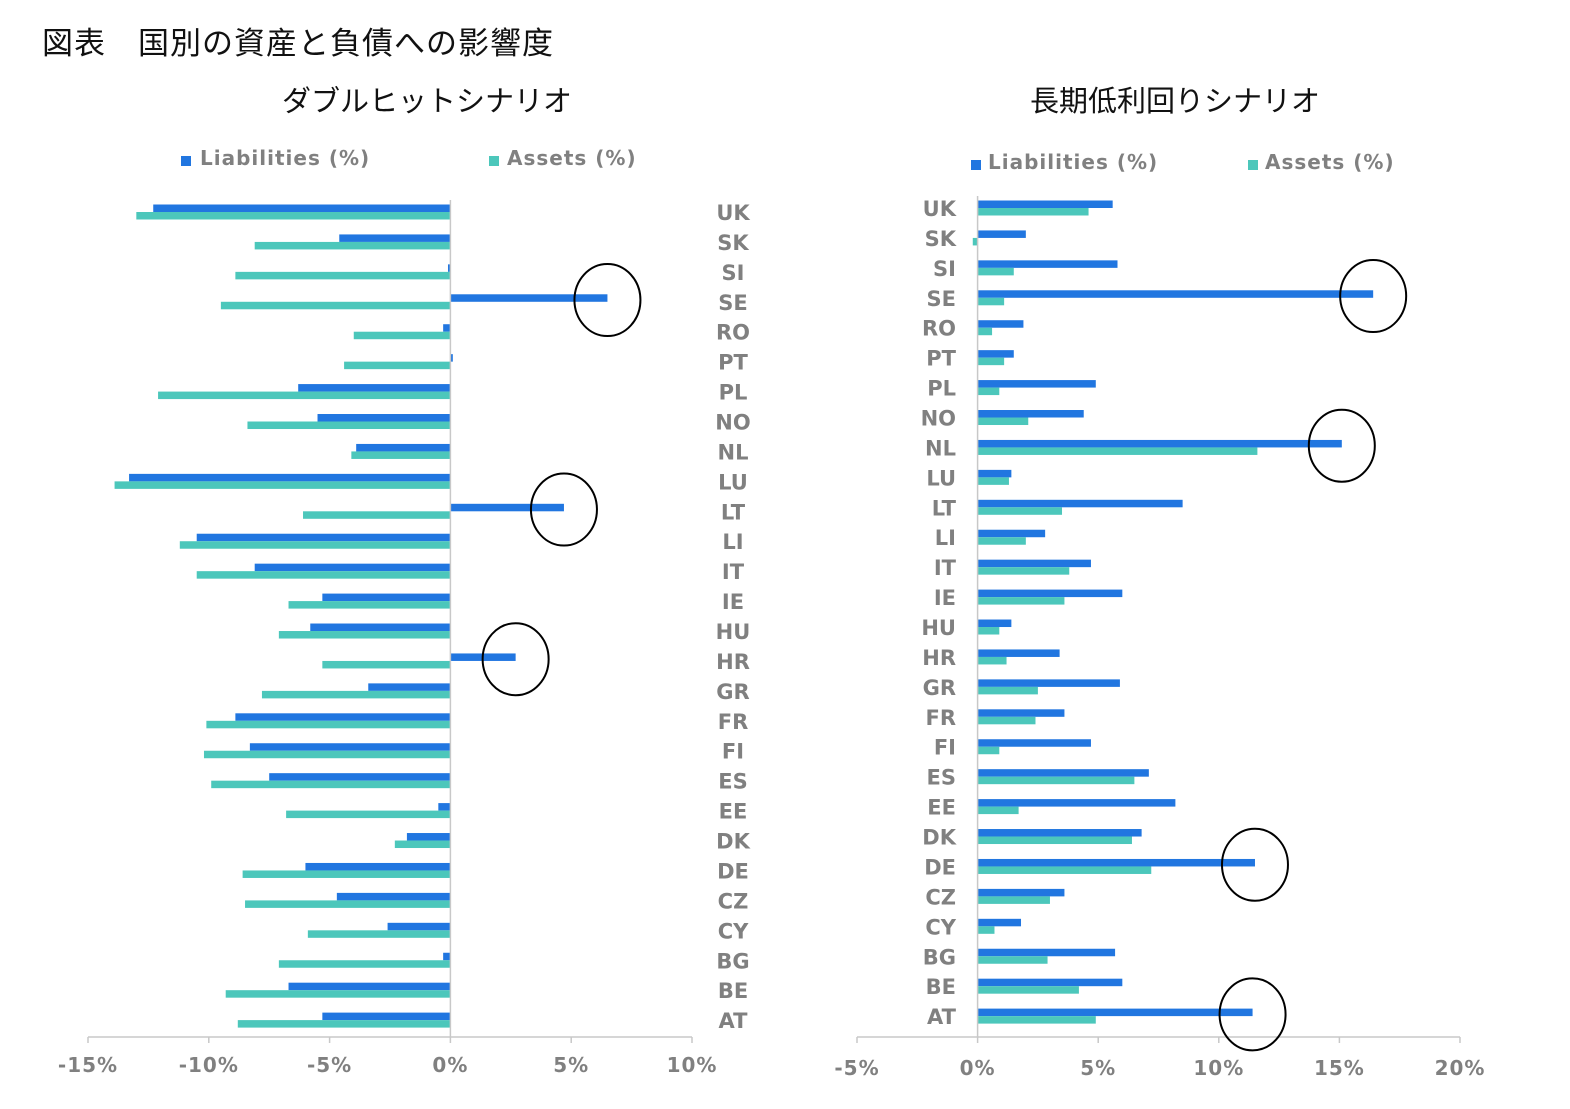  I want to click on low-yield-category-label-bg: BG, so click(939, 957).